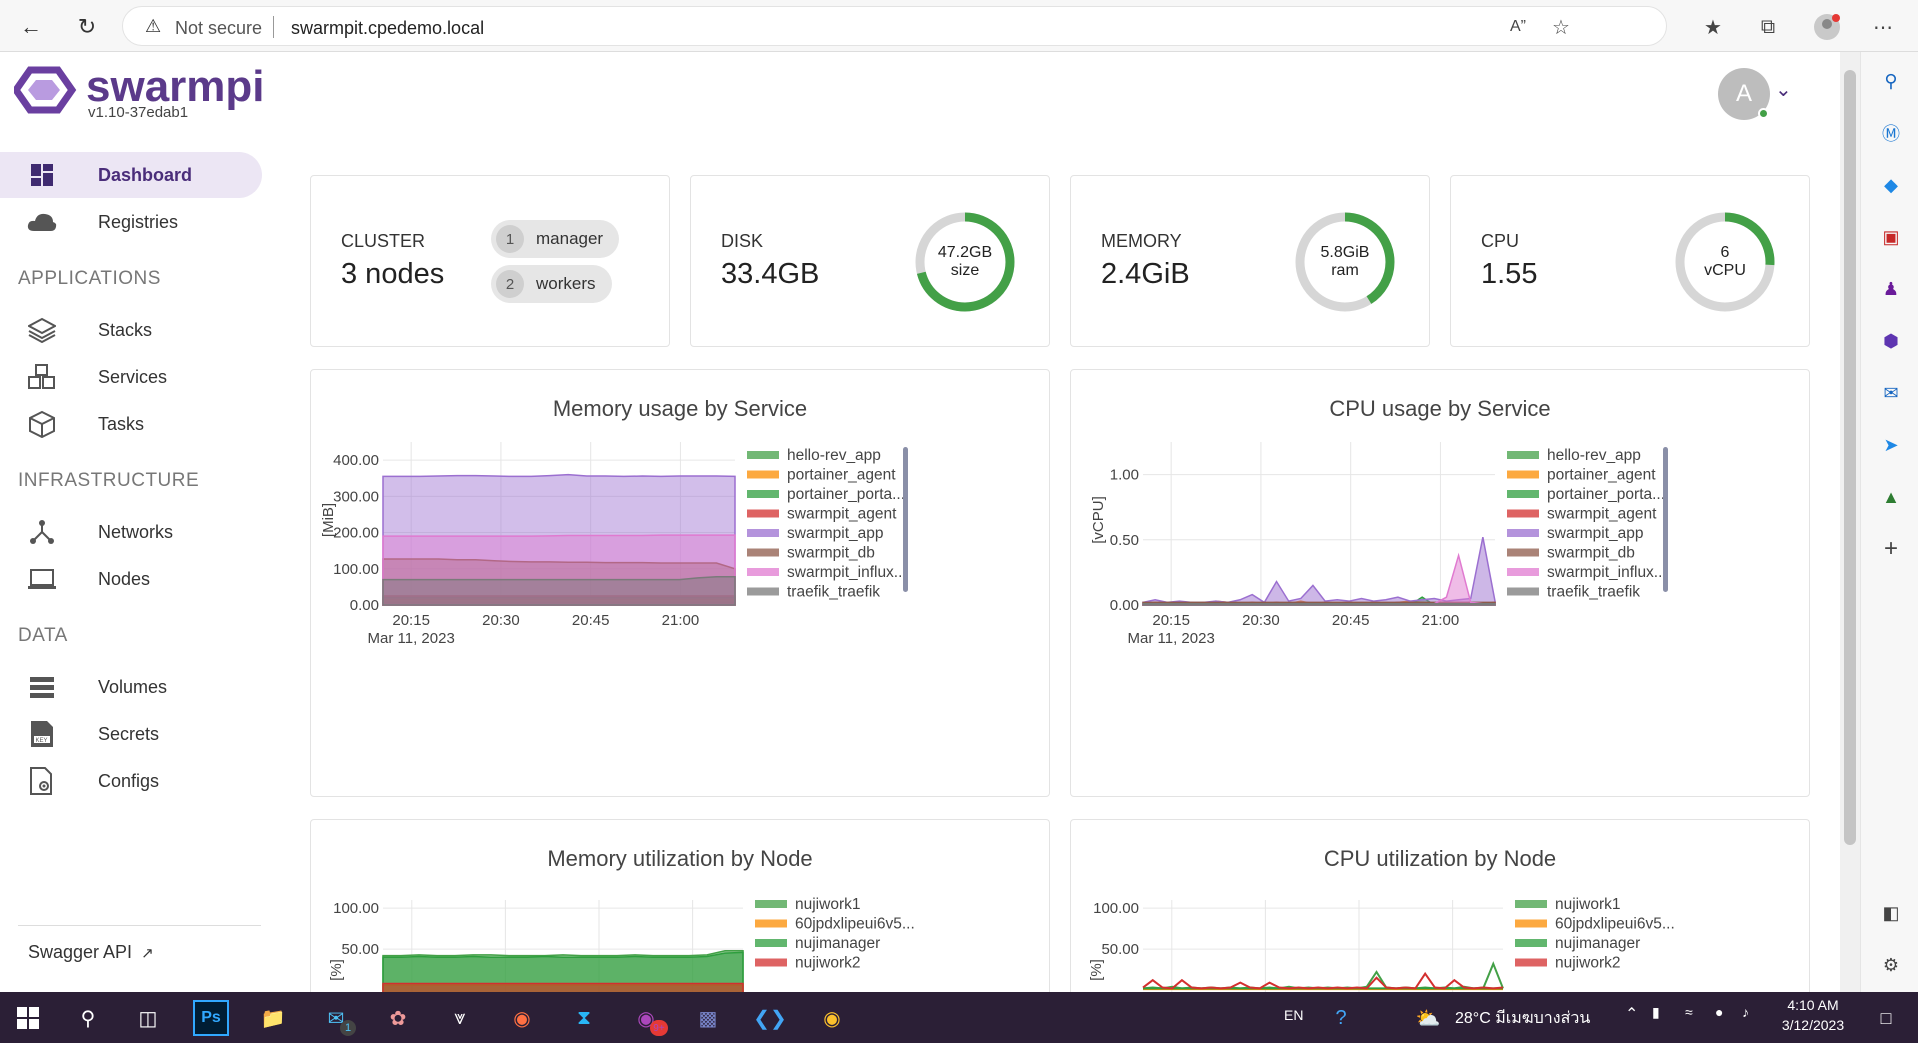  Describe the element at coordinates (80, 952) in the screenshot. I see `swagger-label: Swagger API` at that location.